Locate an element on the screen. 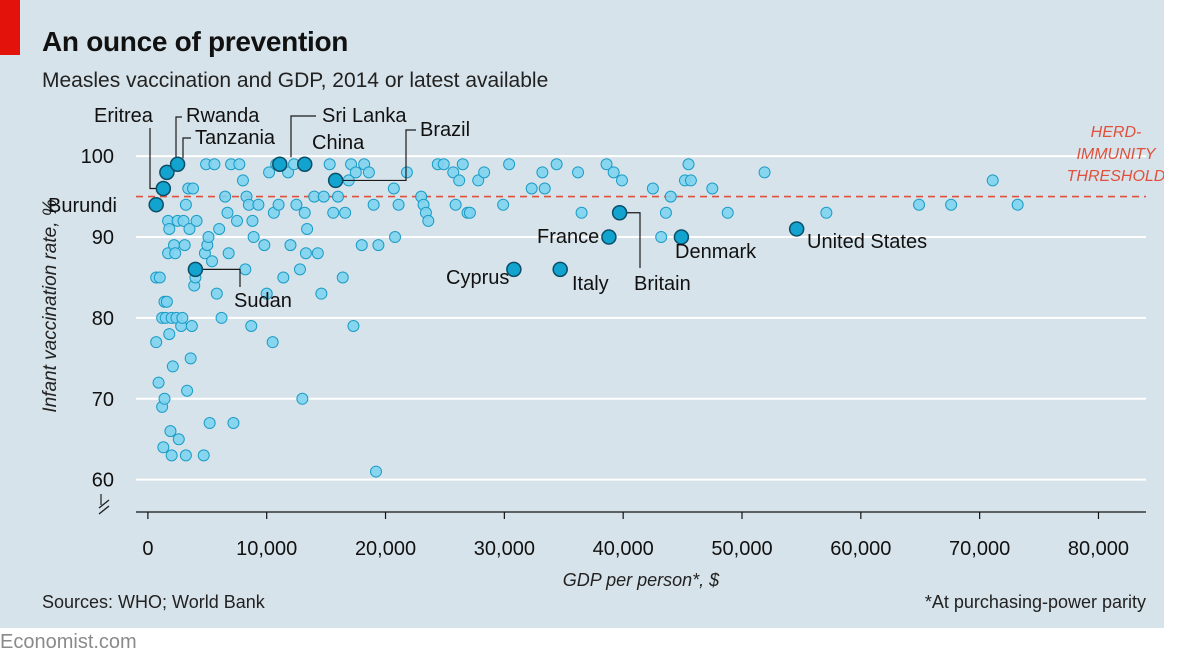  highlight-point-rwanda is located at coordinates (167, 172).